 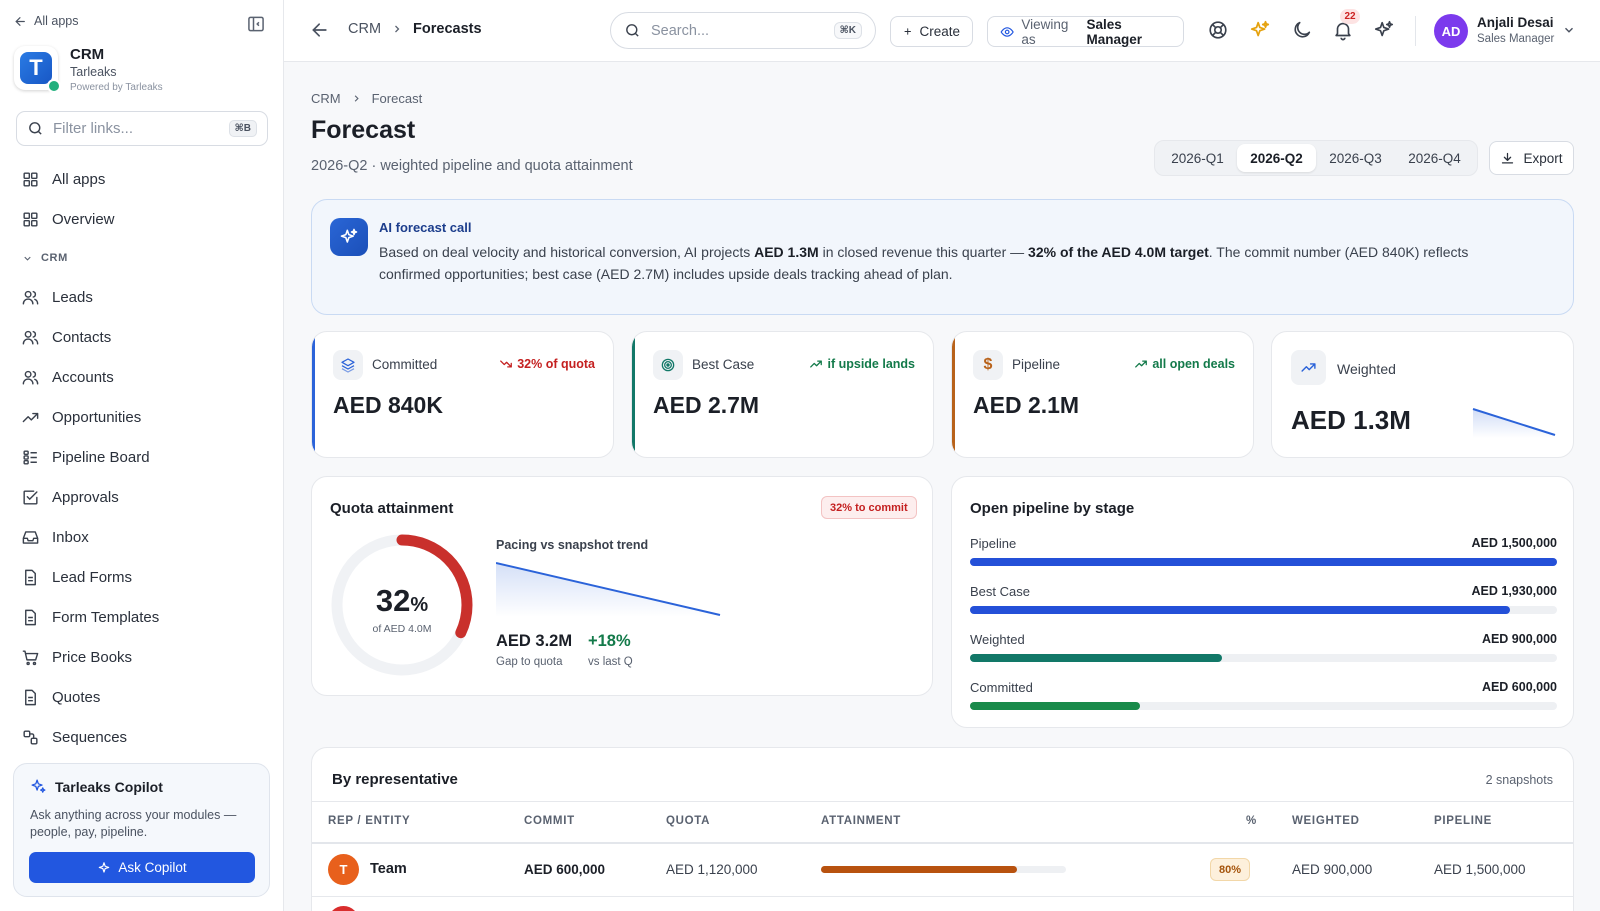 What do you see at coordinates (72, 297) in the screenshot?
I see `sidebar-item-label: Leads` at bounding box center [72, 297].